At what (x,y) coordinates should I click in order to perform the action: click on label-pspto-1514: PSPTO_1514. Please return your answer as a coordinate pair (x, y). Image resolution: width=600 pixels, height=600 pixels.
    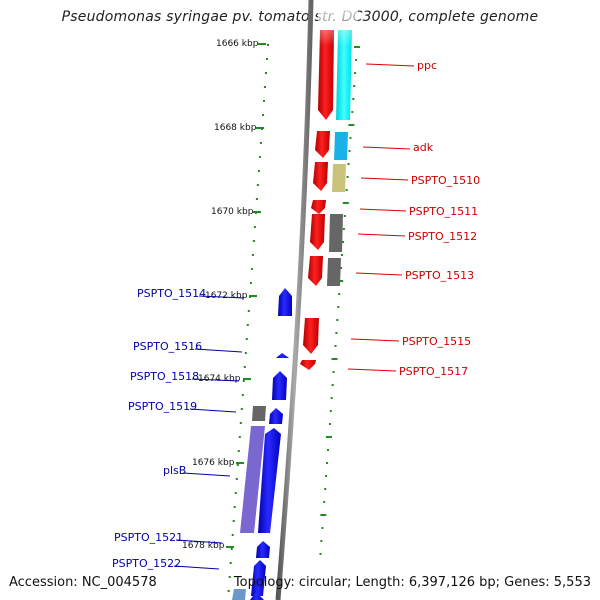
    Looking at the image, I should click on (171, 293).